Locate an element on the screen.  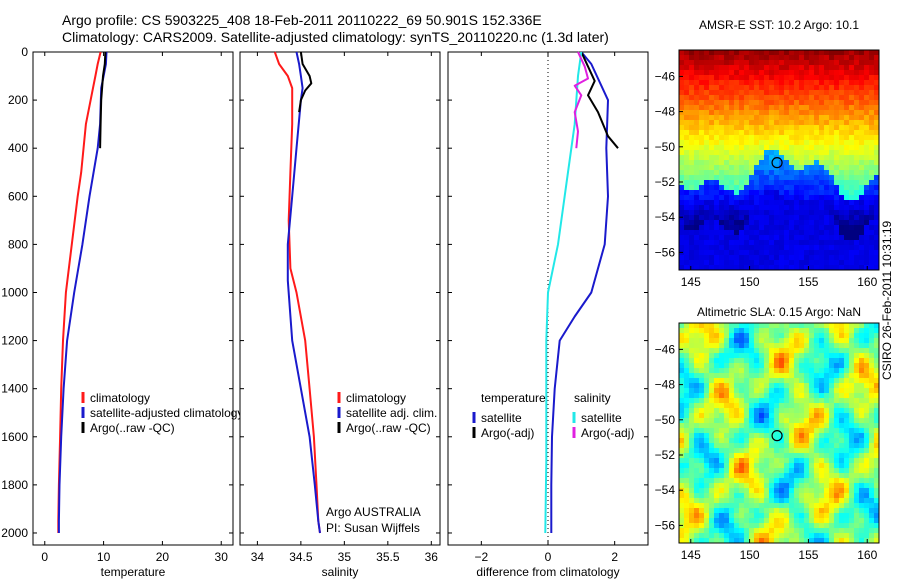
x-tick-label: 34.5 is located at coordinates (301, 557).